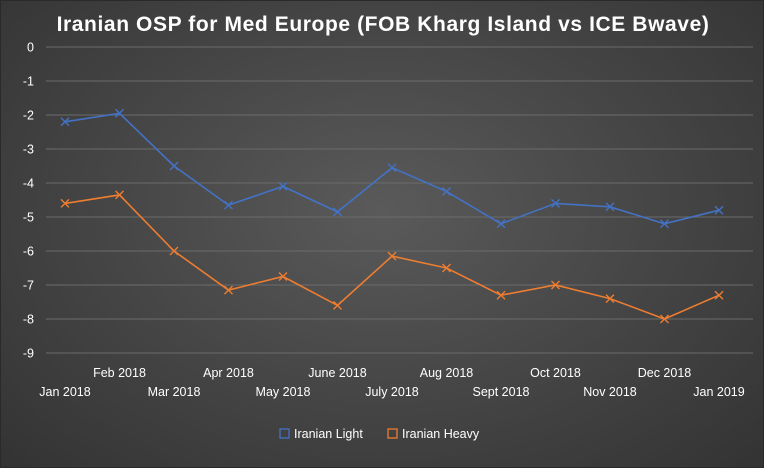  What do you see at coordinates (28, 218) in the screenshot?
I see `y-tick-label: -5` at bounding box center [28, 218].